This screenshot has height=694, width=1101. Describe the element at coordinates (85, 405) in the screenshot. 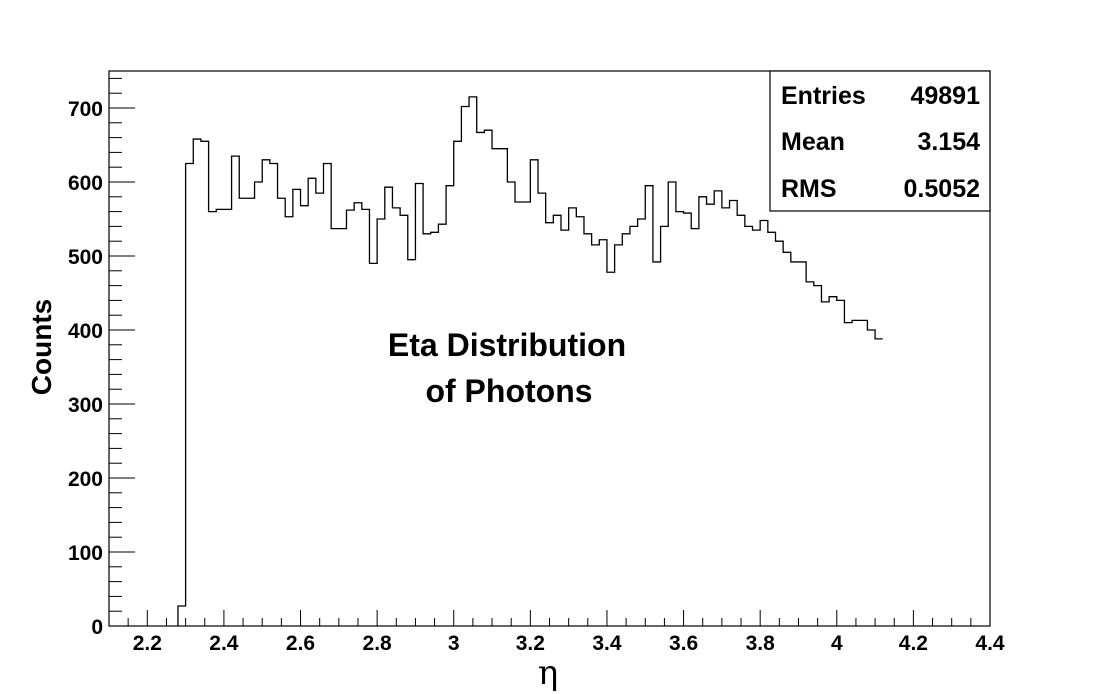

I see `y-tick-label: 300` at that location.